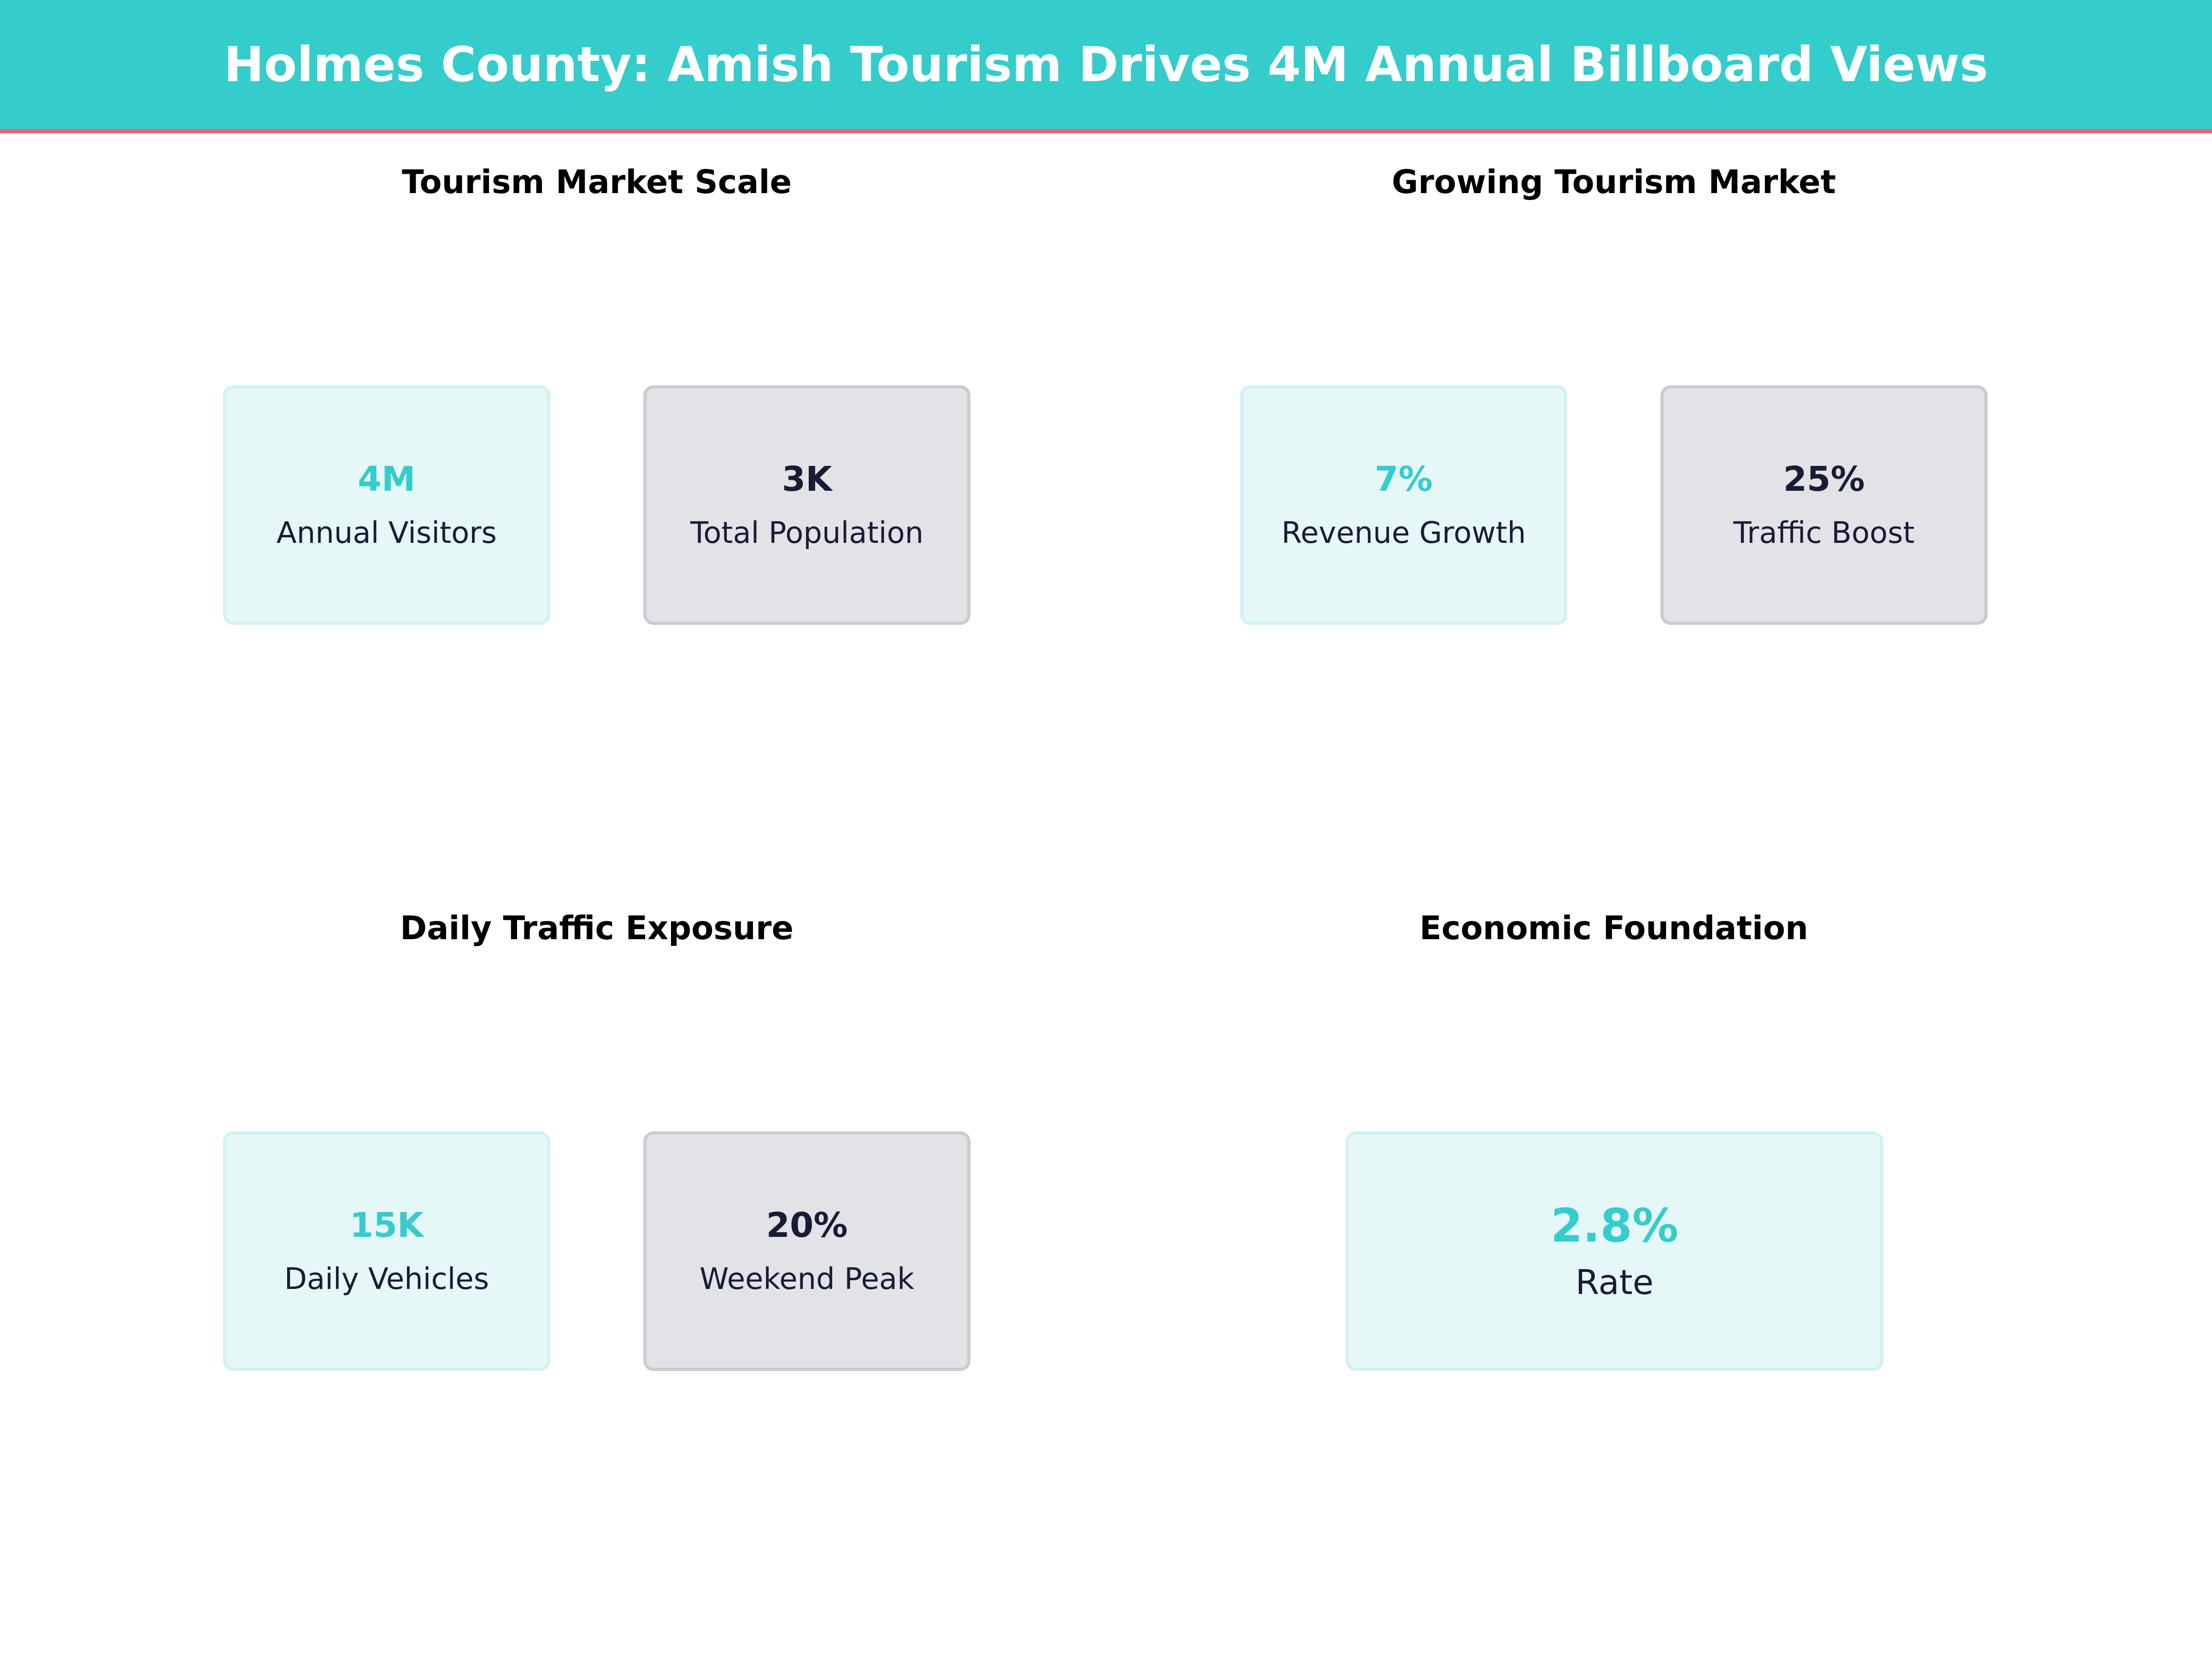 The height and width of the screenshot is (1659, 2212). What do you see at coordinates (807, 1251) in the screenshot?
I see `kpi-card-weekend-peak: 20% Weekend Peak` at bounding box center [807, 1251].